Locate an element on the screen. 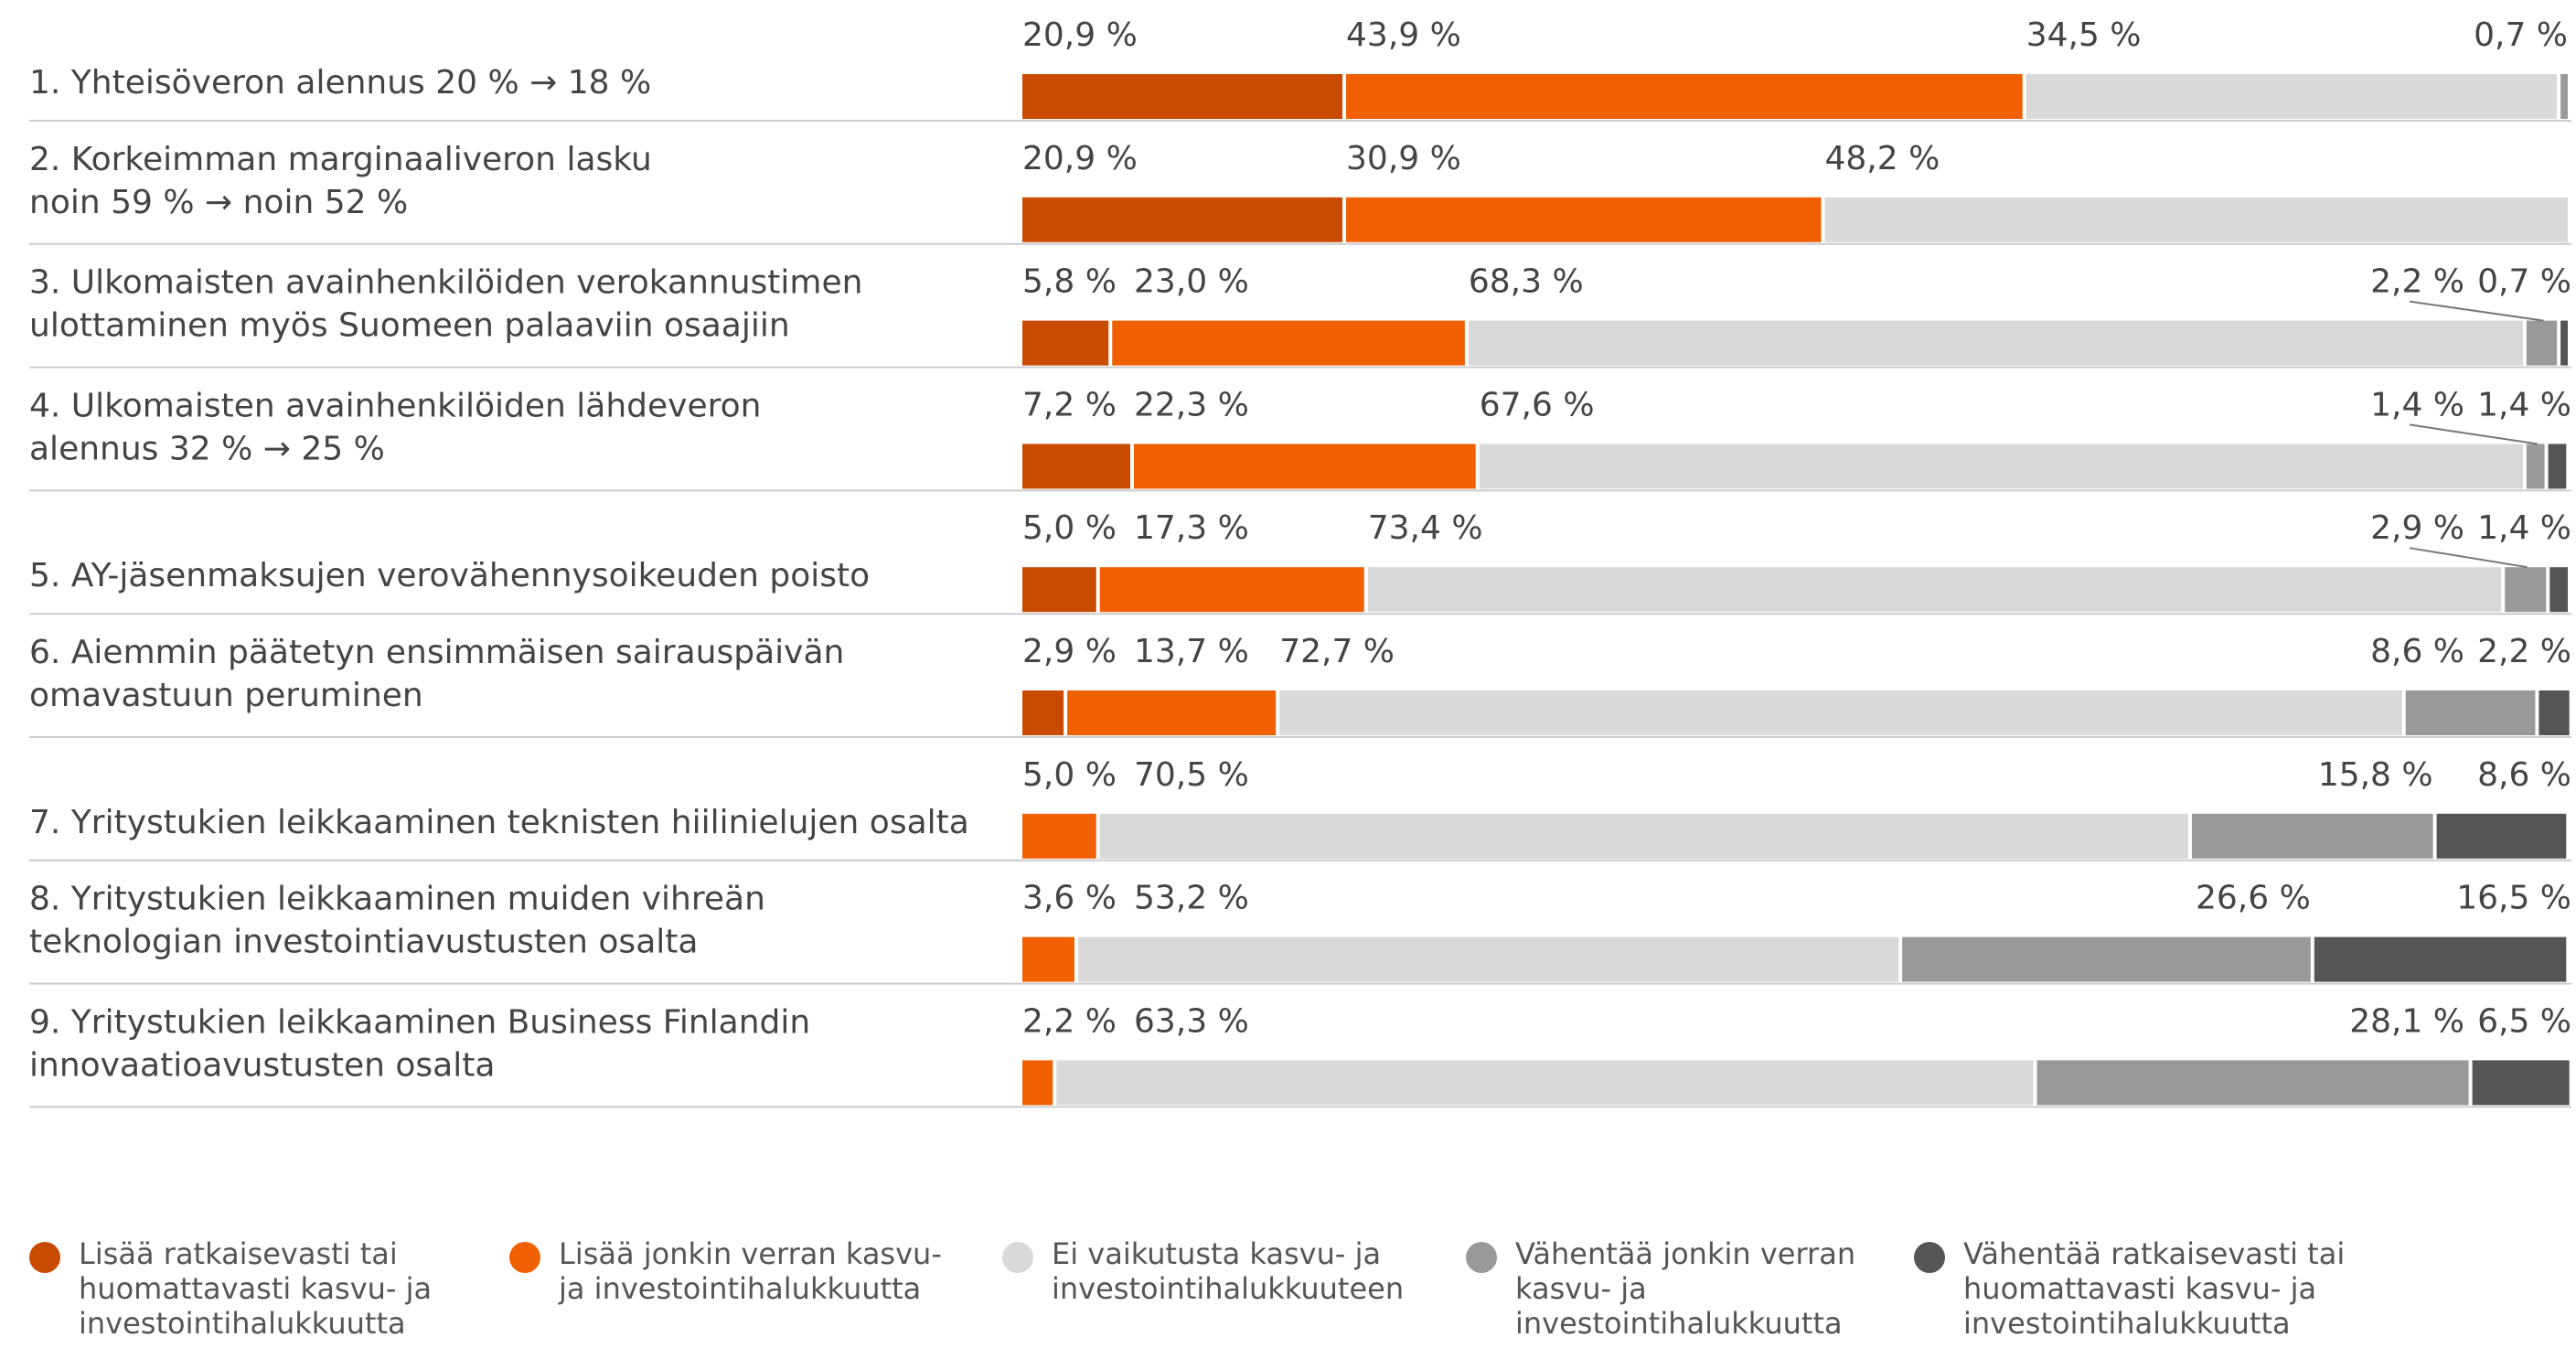 Image resolution: width=2576 pixels, height=1348 pixels. category-label: omavastuun peruminen is located at coordinates (226, 695).